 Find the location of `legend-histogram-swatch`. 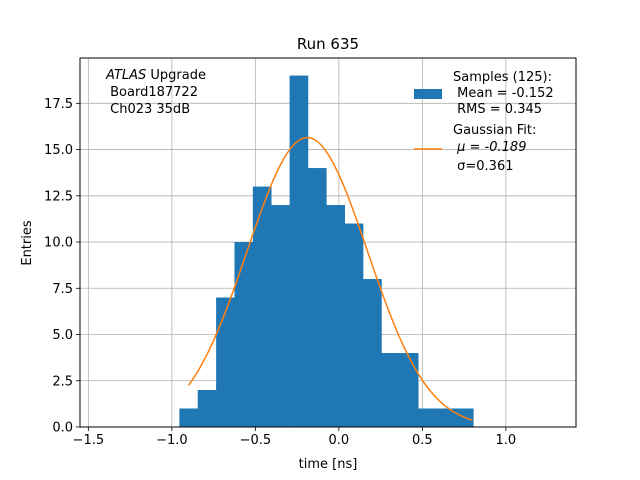

legend-histogram-swatch is located at coordinates (428, 94).